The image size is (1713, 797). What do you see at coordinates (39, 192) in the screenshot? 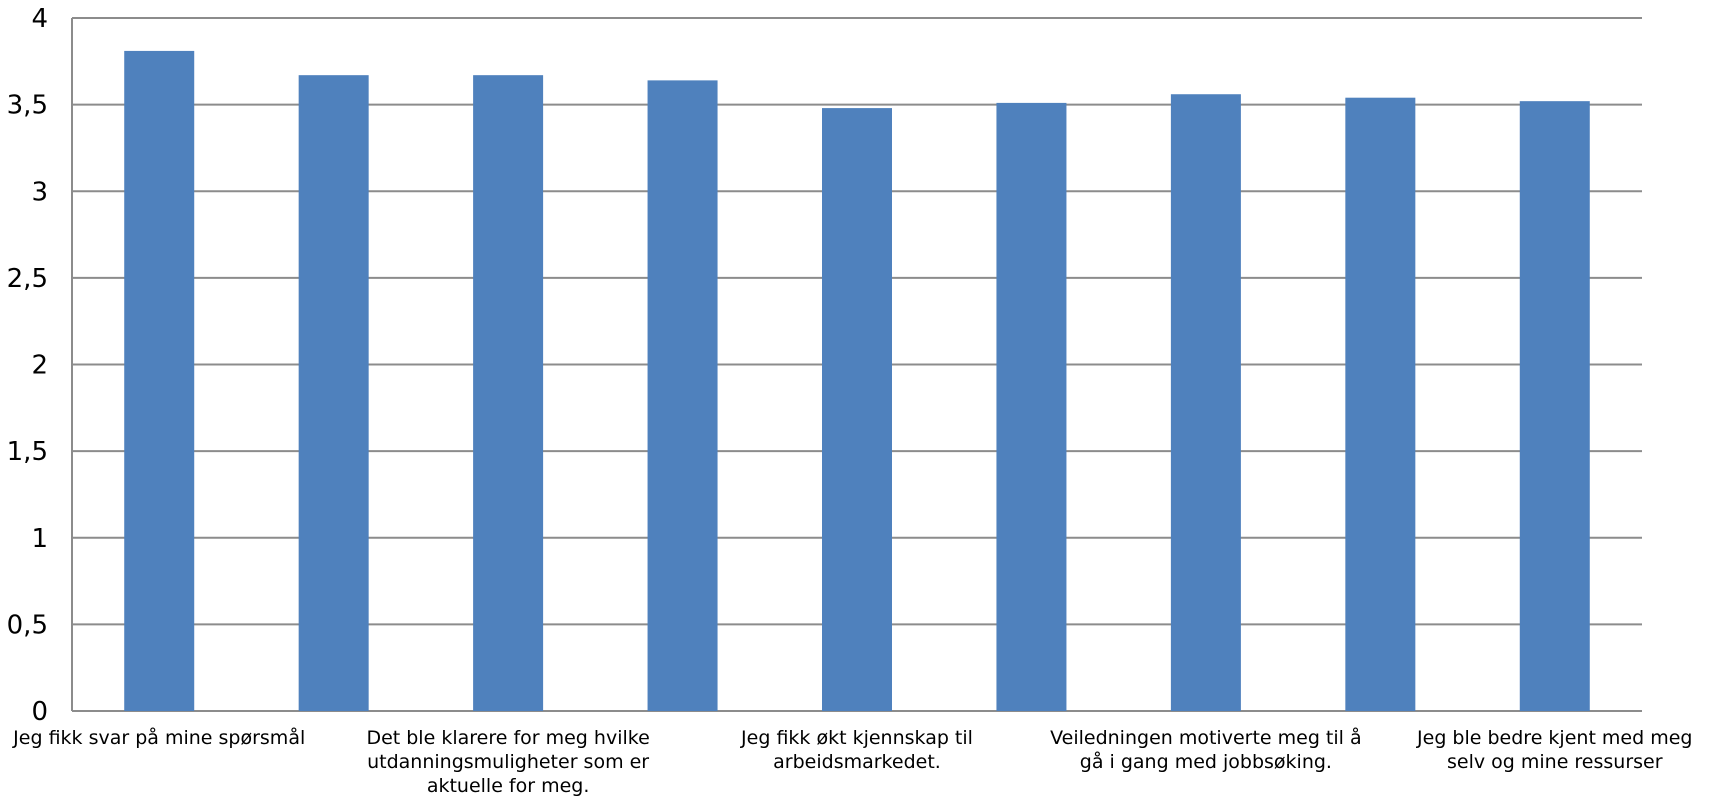
I see `y-tick-label: 3` at bounding box center [39, 192].